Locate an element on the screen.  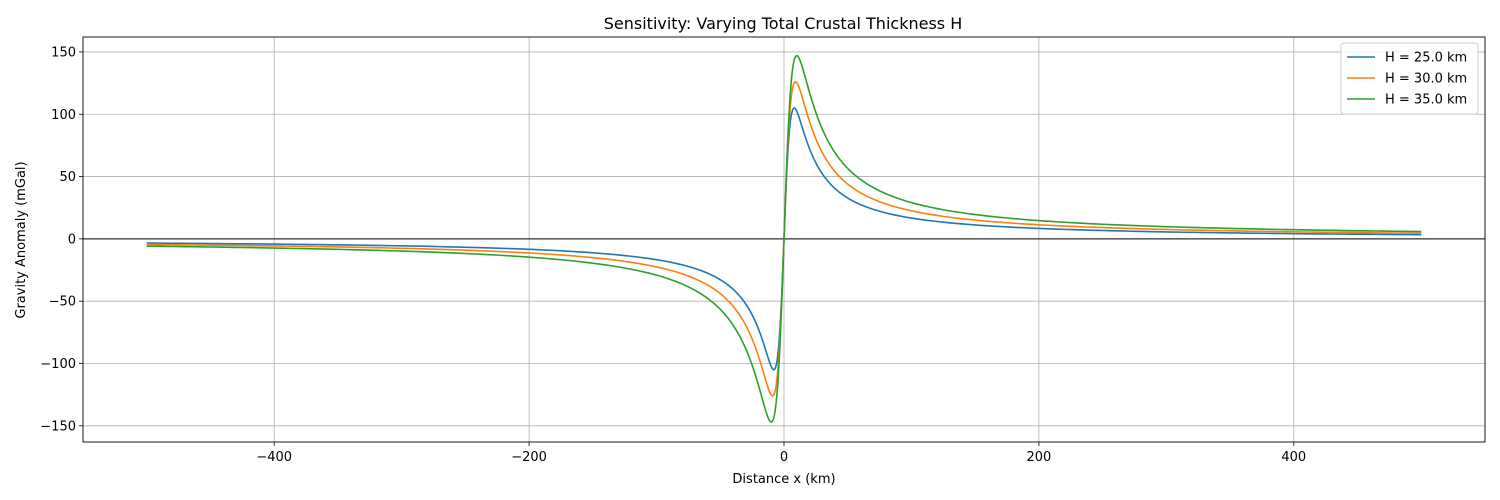
x-tick-label: 200 is located at coordinates (1038, 457).